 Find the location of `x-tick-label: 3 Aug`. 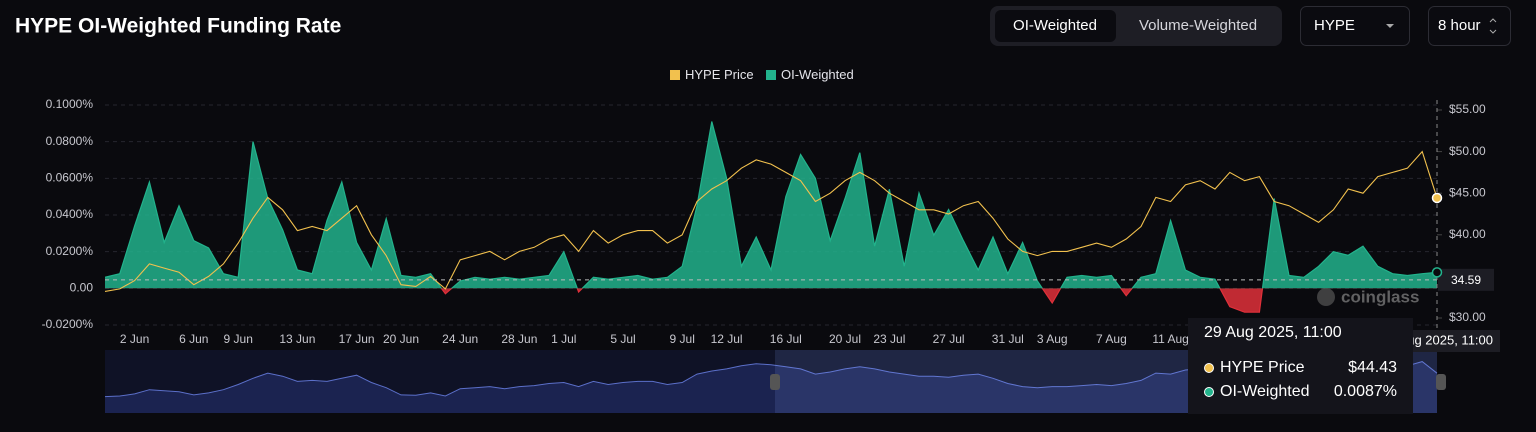

x-tick-label: 3 Aug is located at coordinates (1052, 339).